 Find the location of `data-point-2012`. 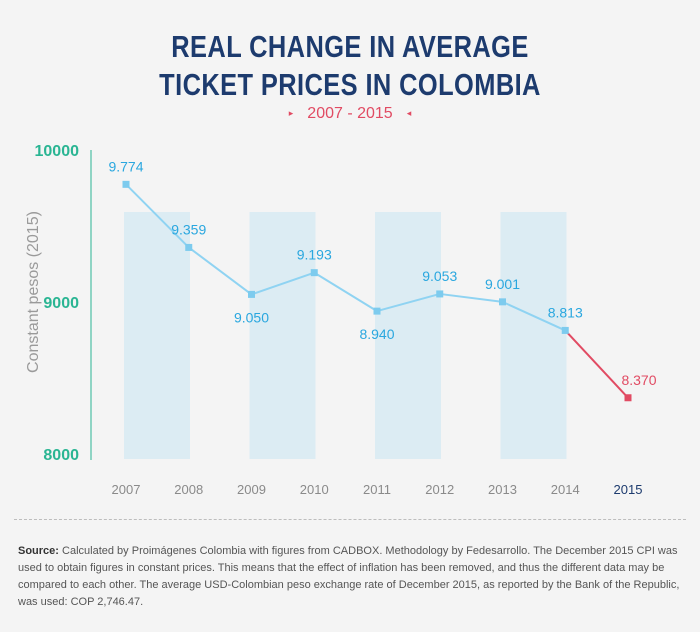

data-point-2012 is located at coordinates (440, 294).